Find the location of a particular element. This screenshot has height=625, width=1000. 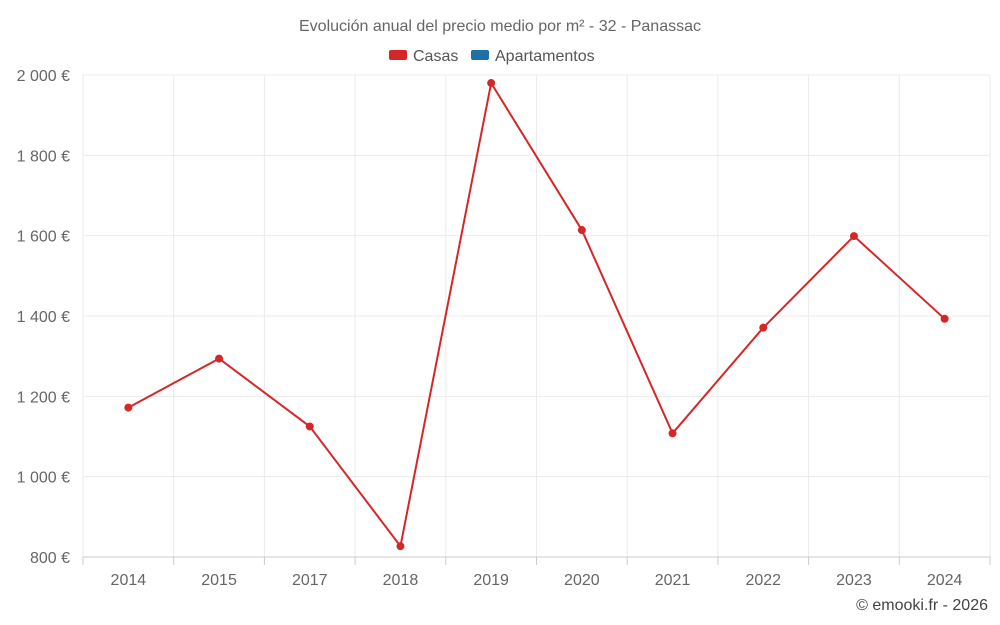

y-tick-label: 1 200 € is located at coordinates (43, 397).